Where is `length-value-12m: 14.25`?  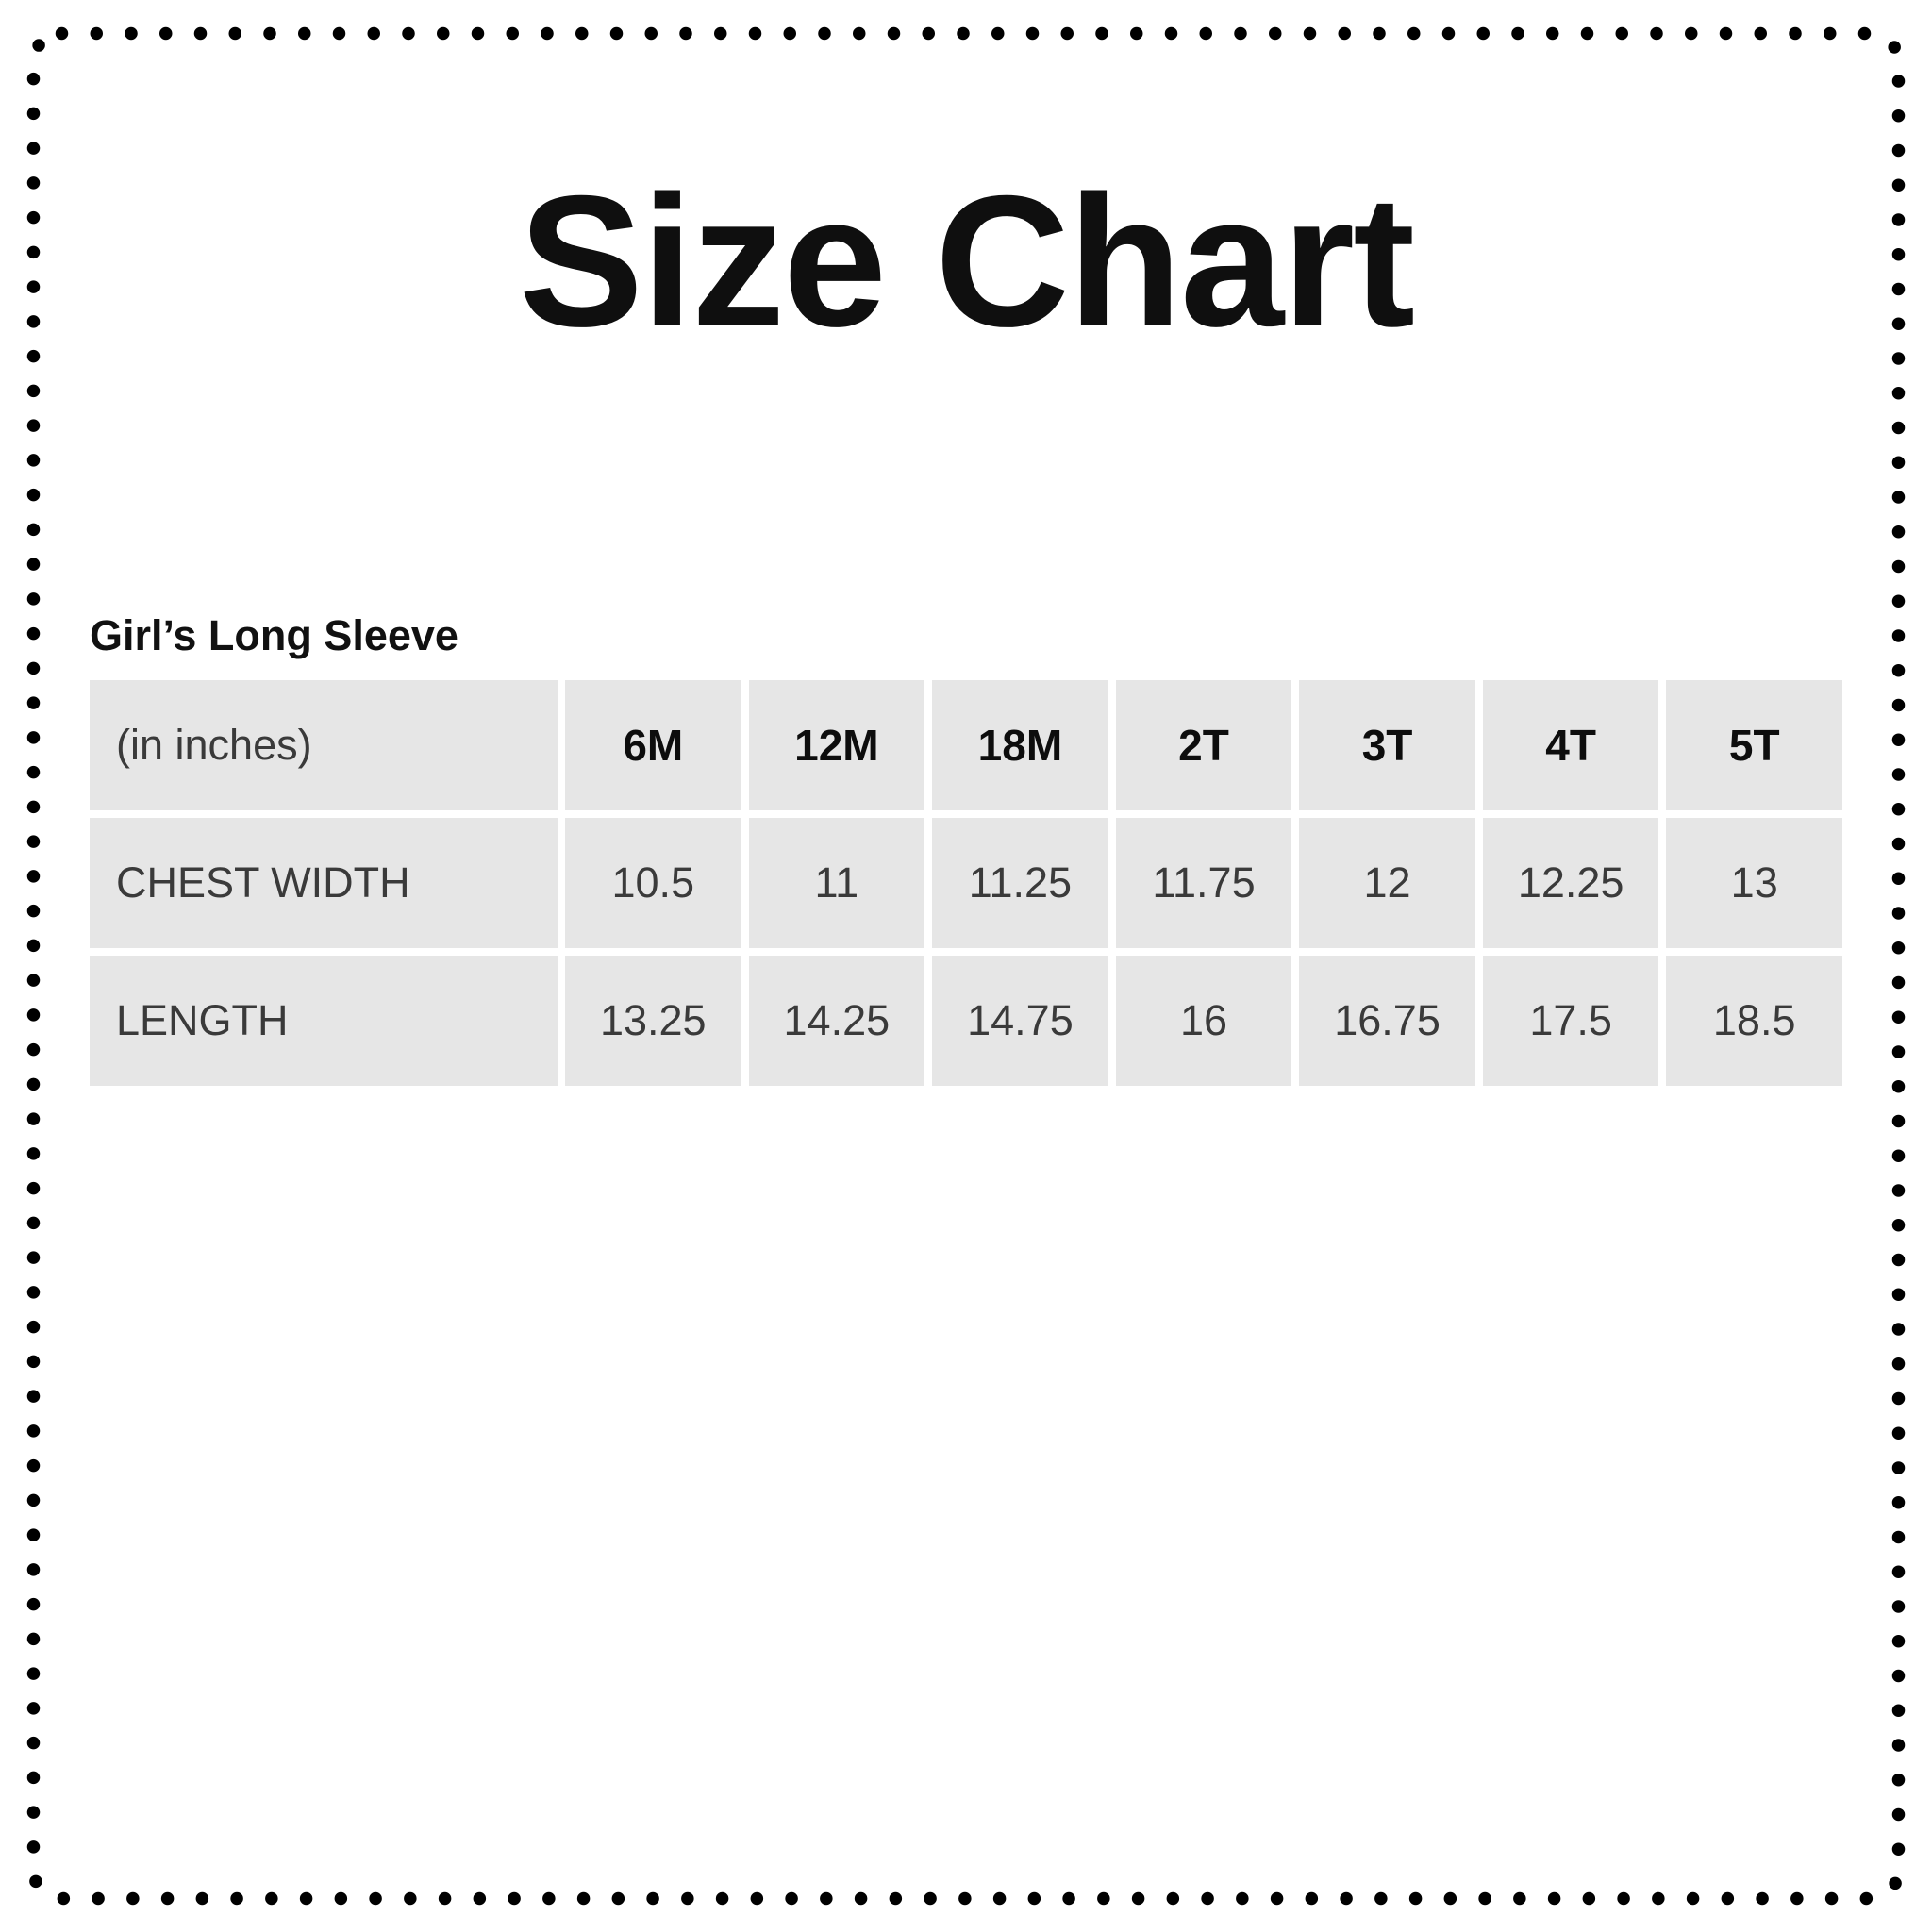
length-value-12m: 14.25 is located at coordinates (837, 1021).